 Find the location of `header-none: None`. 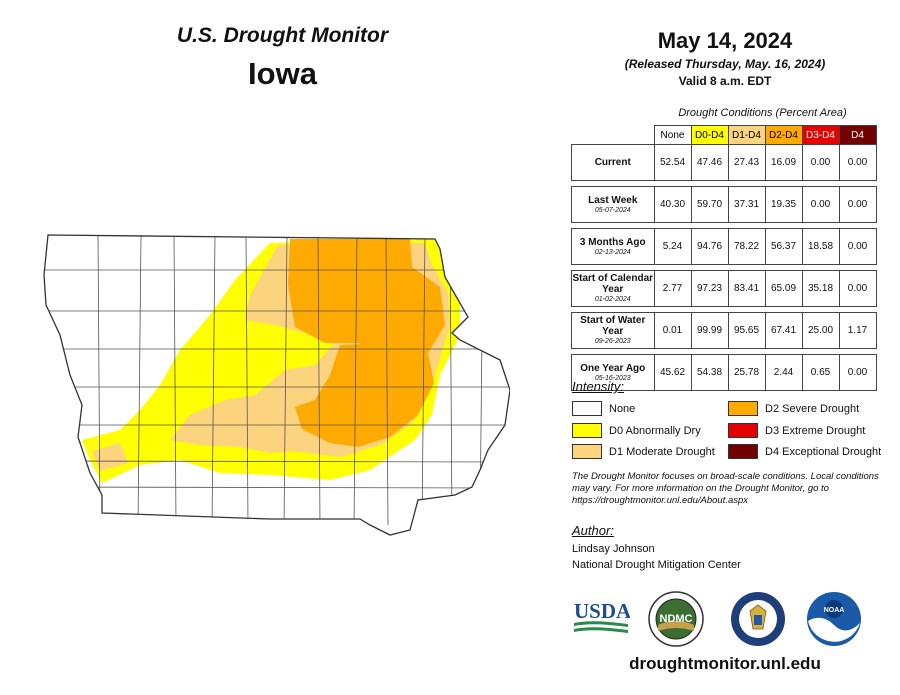

header-none: None is located at coordinates (672, 135).